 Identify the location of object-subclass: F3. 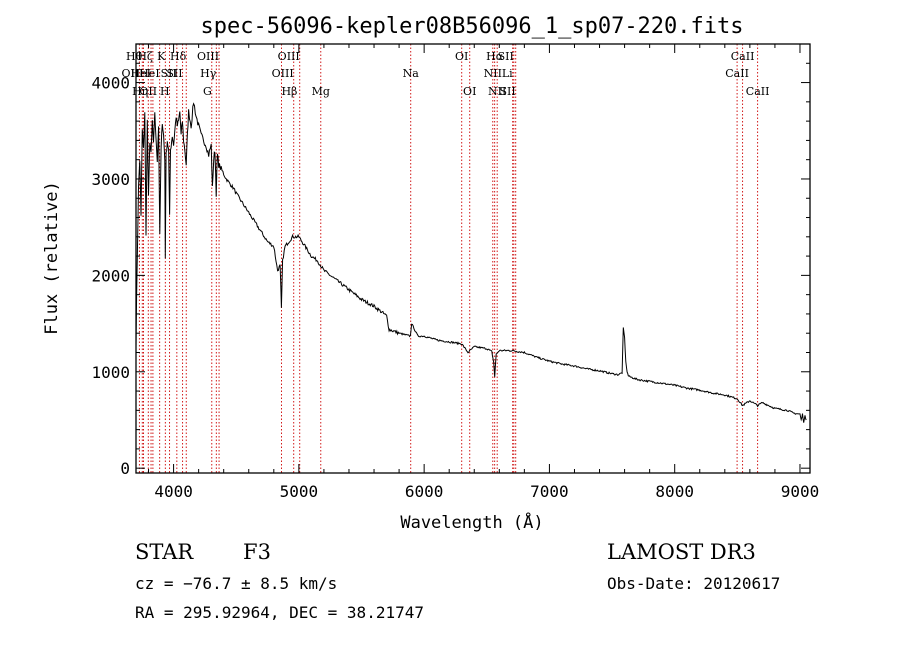
(257, 552).